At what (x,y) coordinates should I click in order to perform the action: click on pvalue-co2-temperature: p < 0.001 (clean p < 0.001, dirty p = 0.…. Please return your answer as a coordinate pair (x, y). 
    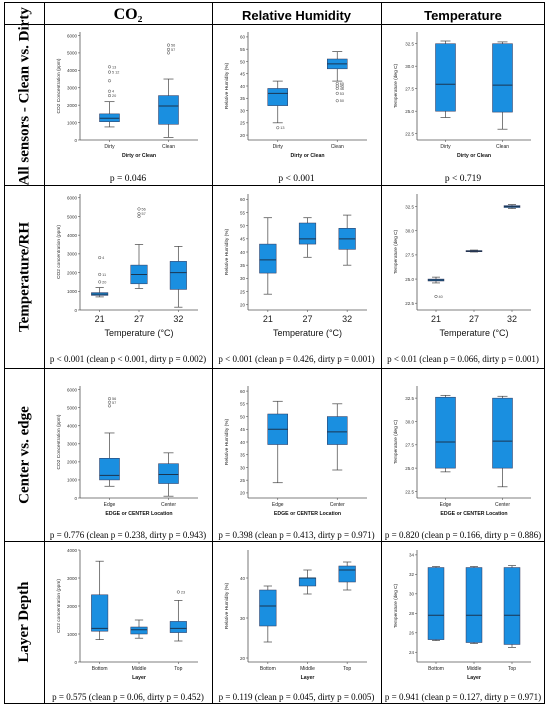
    Looking at the image, I should click on (128, 359).